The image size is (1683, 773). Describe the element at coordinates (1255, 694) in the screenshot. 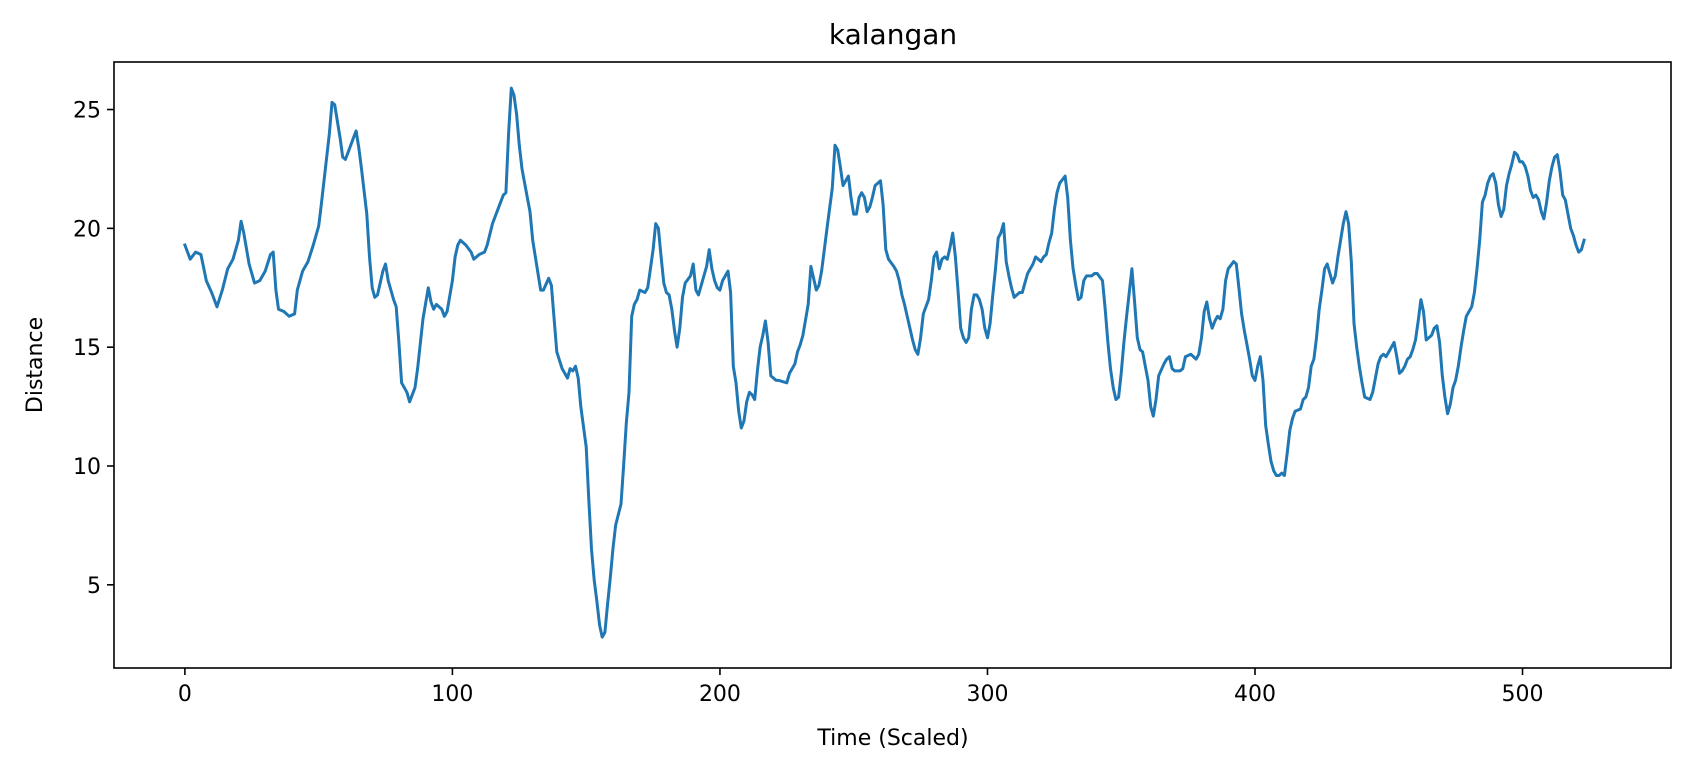

I see `x-tick-label: 400` at that location.